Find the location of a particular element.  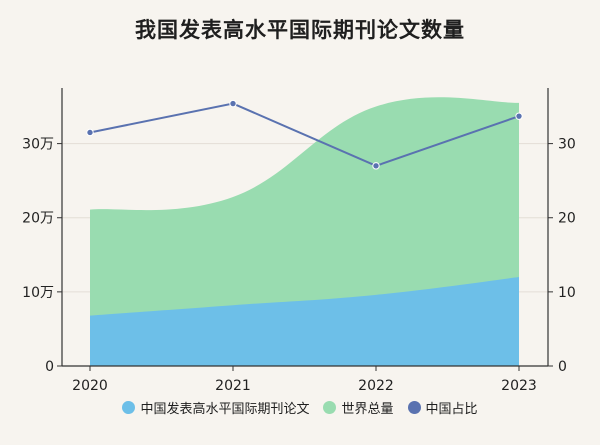

x-tick-label-2022: 2022 is located at coordinates (376, 386).